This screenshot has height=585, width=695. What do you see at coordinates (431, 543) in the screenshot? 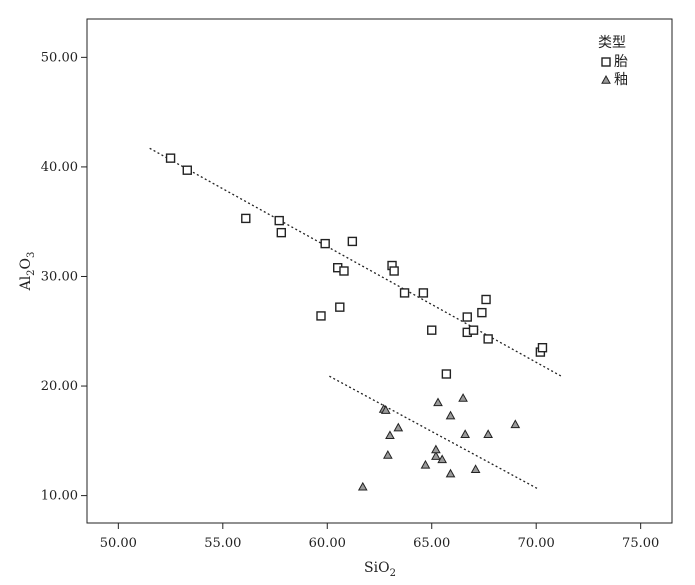
I see `x-tick-label: 65.00` at bounding box center [431, 543].